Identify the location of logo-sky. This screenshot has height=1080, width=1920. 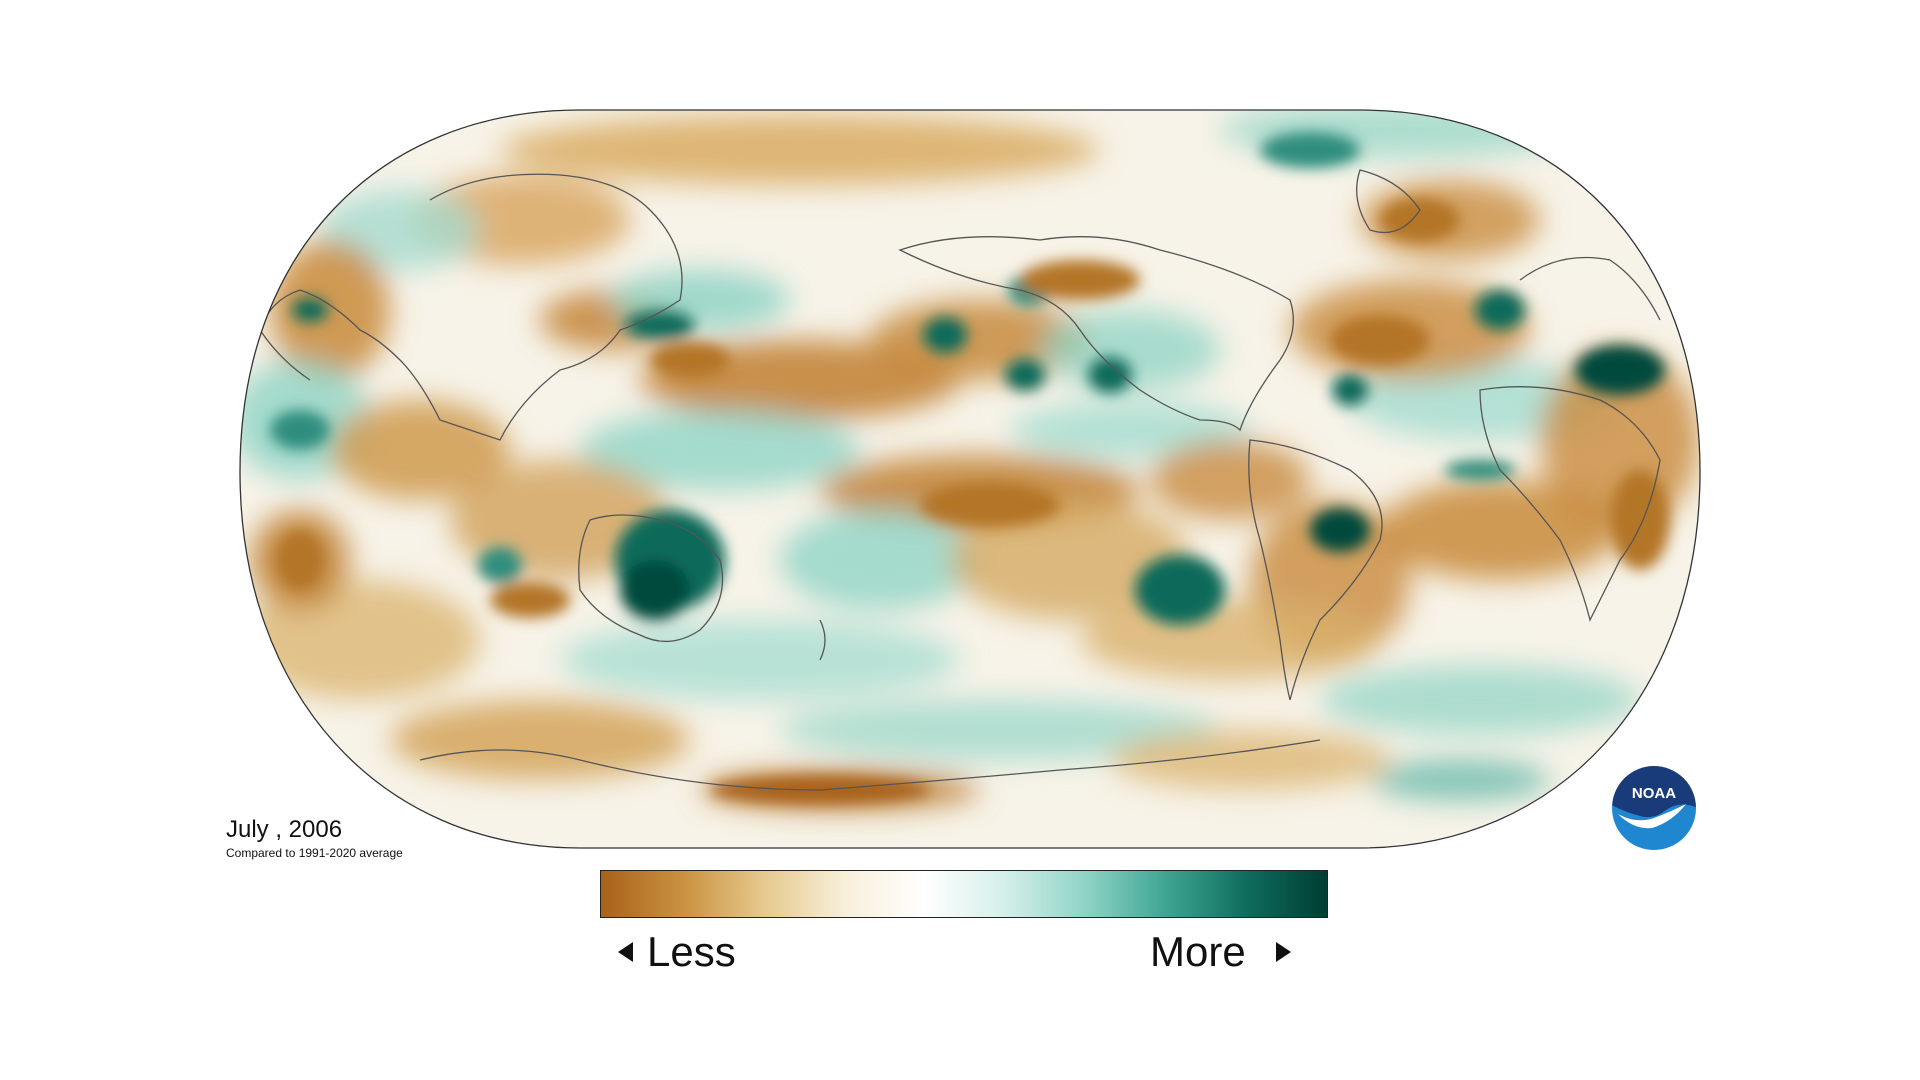
(1654, 791).